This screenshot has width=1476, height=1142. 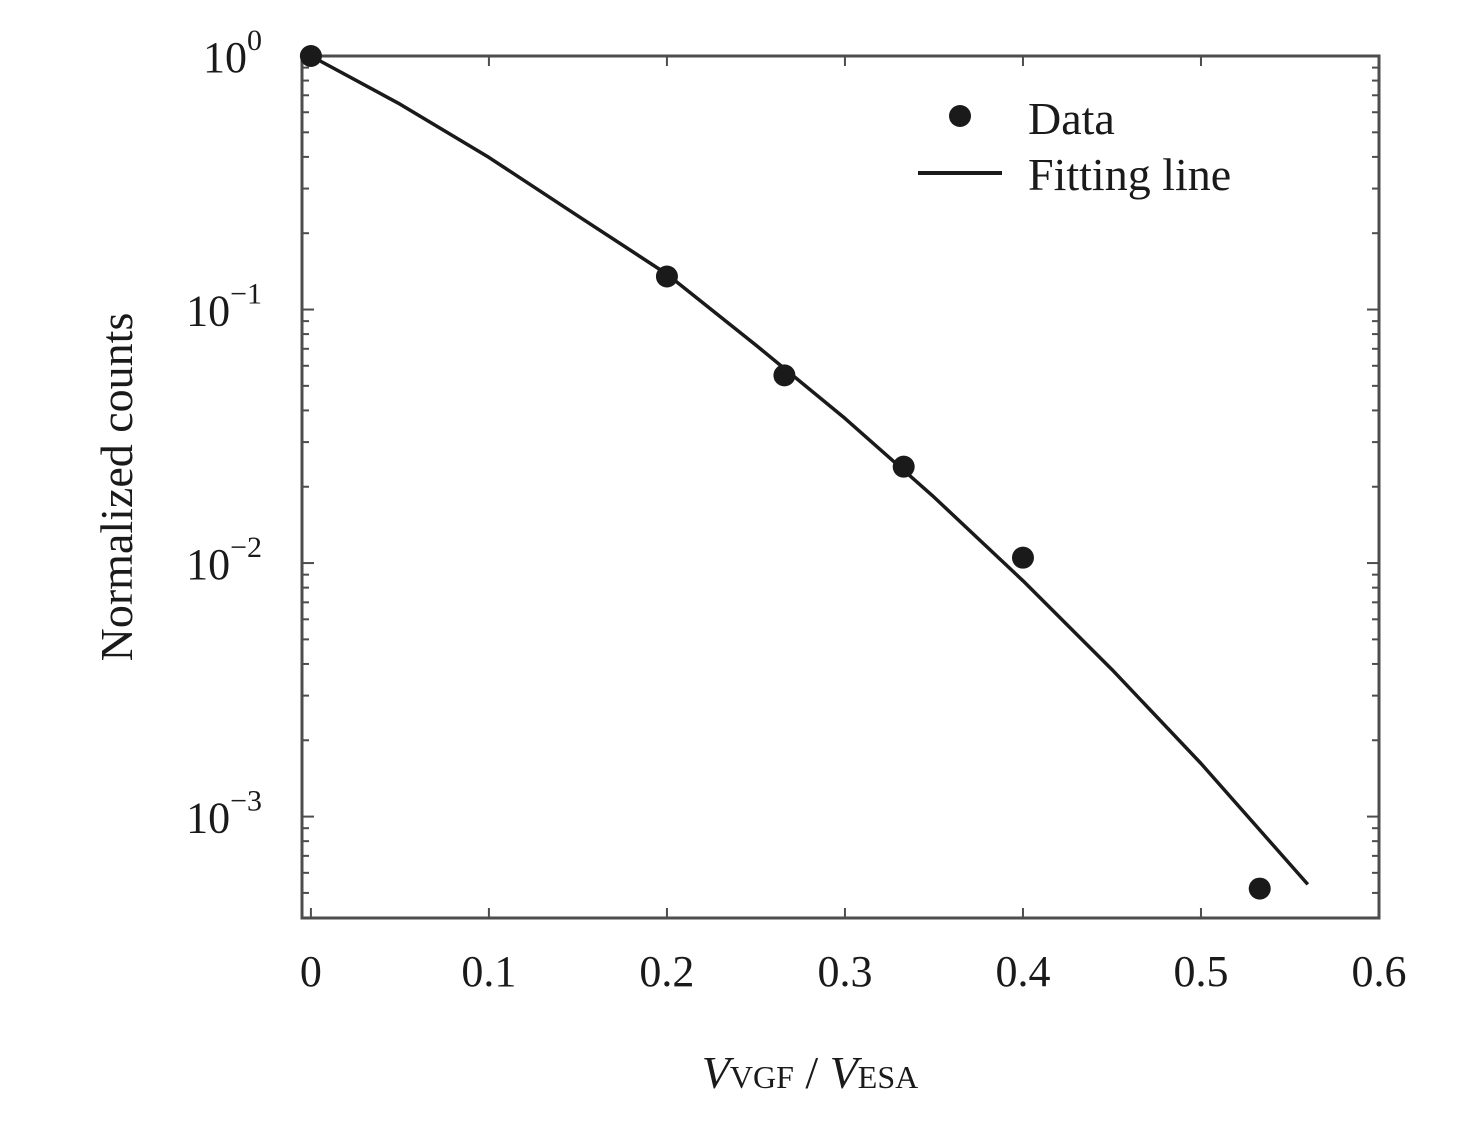 What do you see at coordinates (1071, 118) in the screenshot?
I see `legend-label-data: Data` at bounding box center [1071, 118].